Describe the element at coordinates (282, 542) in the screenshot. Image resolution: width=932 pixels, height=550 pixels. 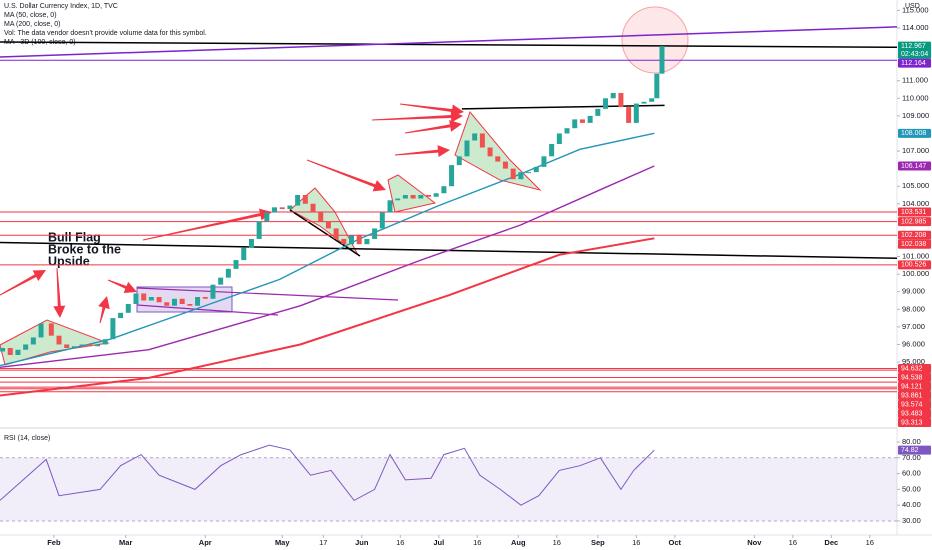
I see `x-tick-label: May` at that location.